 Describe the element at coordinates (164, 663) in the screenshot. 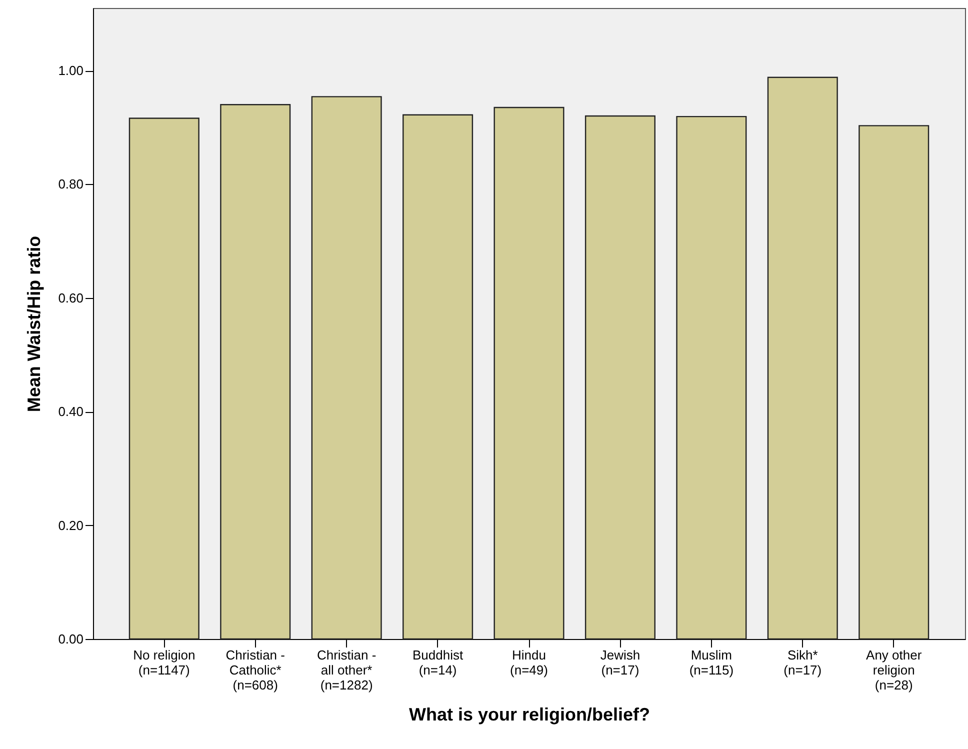

I see `x-tick-label: No religion (n=1147)` at that location.